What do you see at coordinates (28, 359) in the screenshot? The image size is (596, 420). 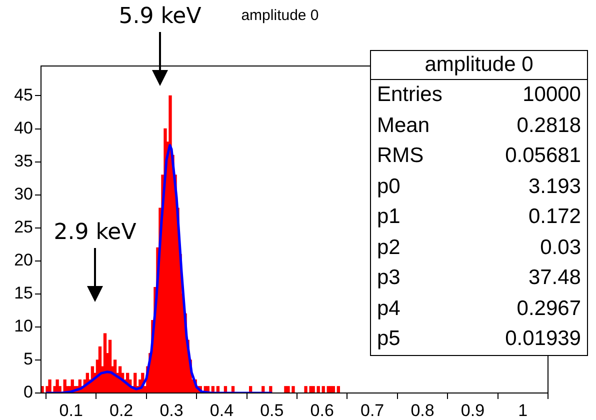 I see `y-tick-label: 5` at bounding box center [28, 359].